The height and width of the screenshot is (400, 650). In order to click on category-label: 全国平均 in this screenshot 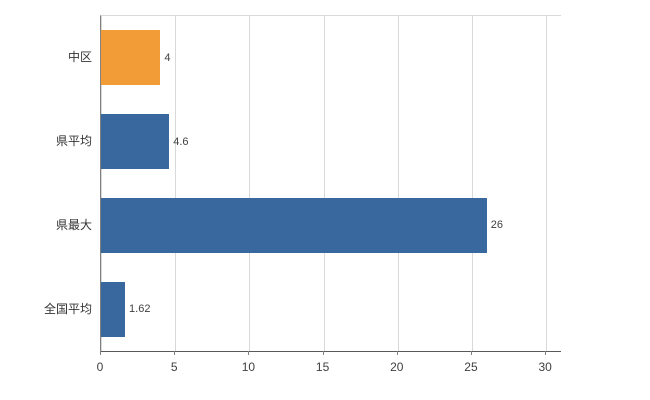, I will do `click(67, 308)`.